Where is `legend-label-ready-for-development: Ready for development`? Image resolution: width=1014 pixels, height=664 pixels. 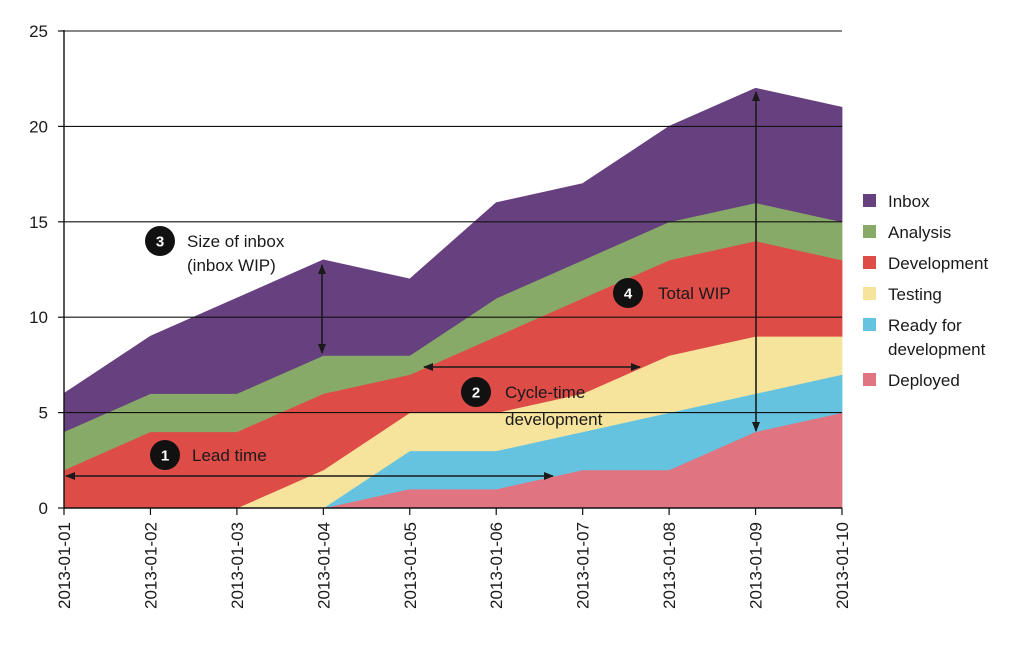 legend-label-ready-for-development: Ready for development is located at coordinates (937, 337).